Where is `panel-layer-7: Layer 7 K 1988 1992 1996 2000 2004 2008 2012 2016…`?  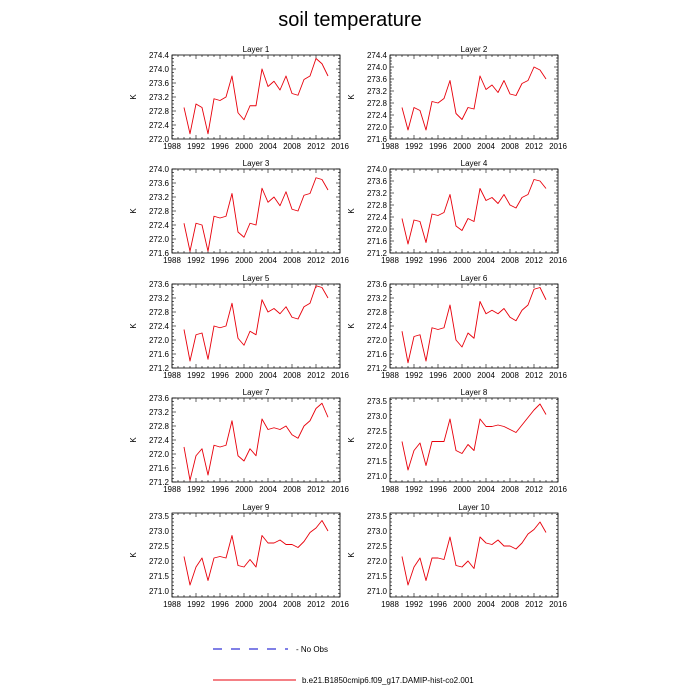
panel-layer-7: Layer 7 K 1988 1992 1996 2000 2004 2008 2012 2016… is located at coordinates (239, 441).